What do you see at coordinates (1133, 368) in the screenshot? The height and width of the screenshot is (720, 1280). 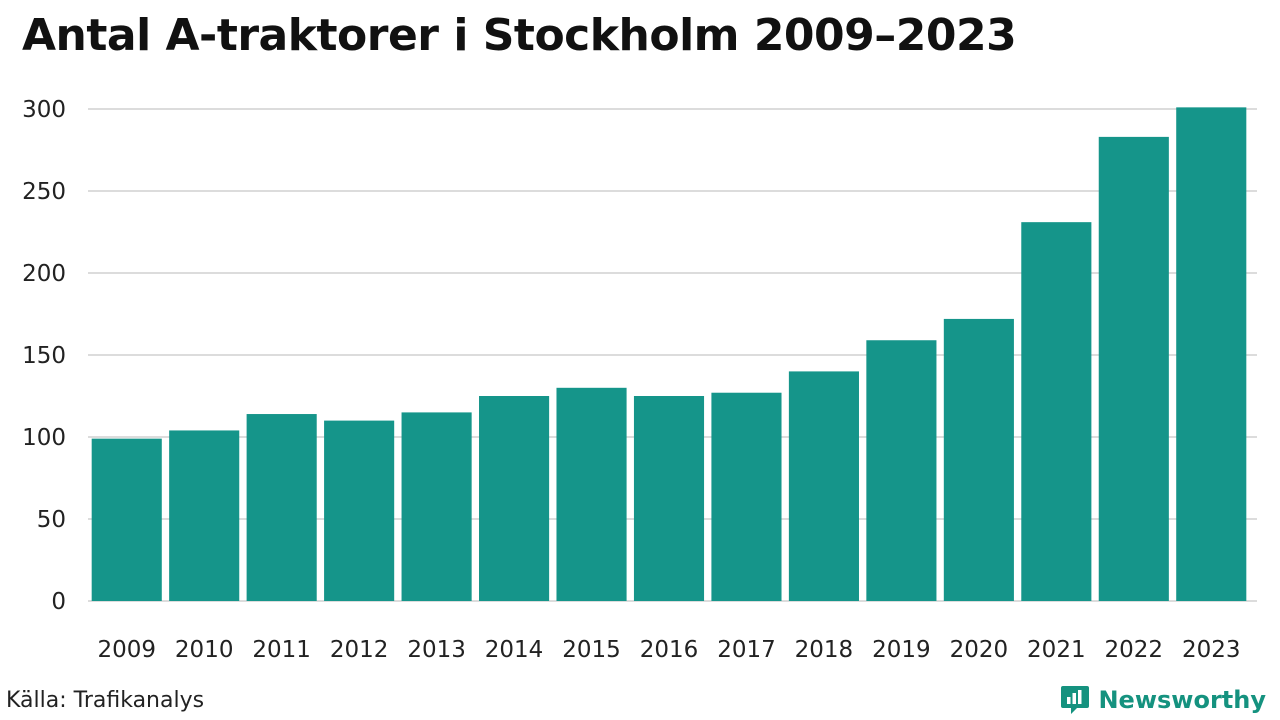 I see `bar-2022` at bounding box center [1133, 368].